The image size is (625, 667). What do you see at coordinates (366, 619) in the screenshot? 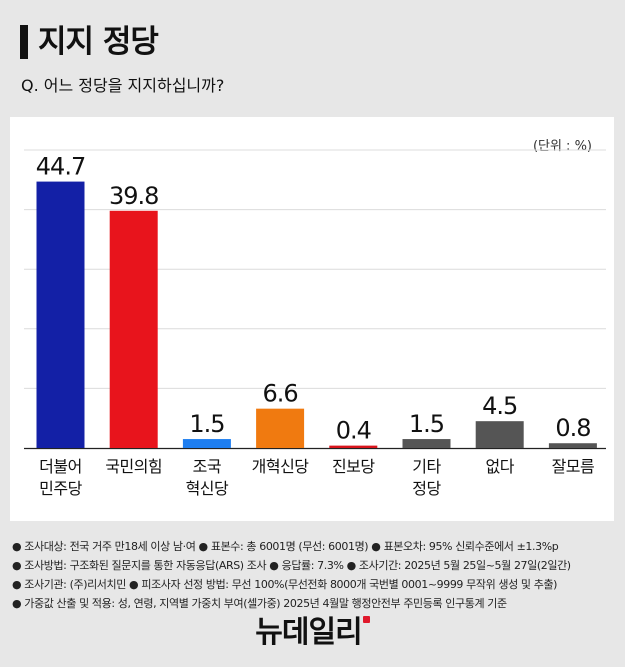
I see `logo-accent-icon` at bounding box center [366, 619].